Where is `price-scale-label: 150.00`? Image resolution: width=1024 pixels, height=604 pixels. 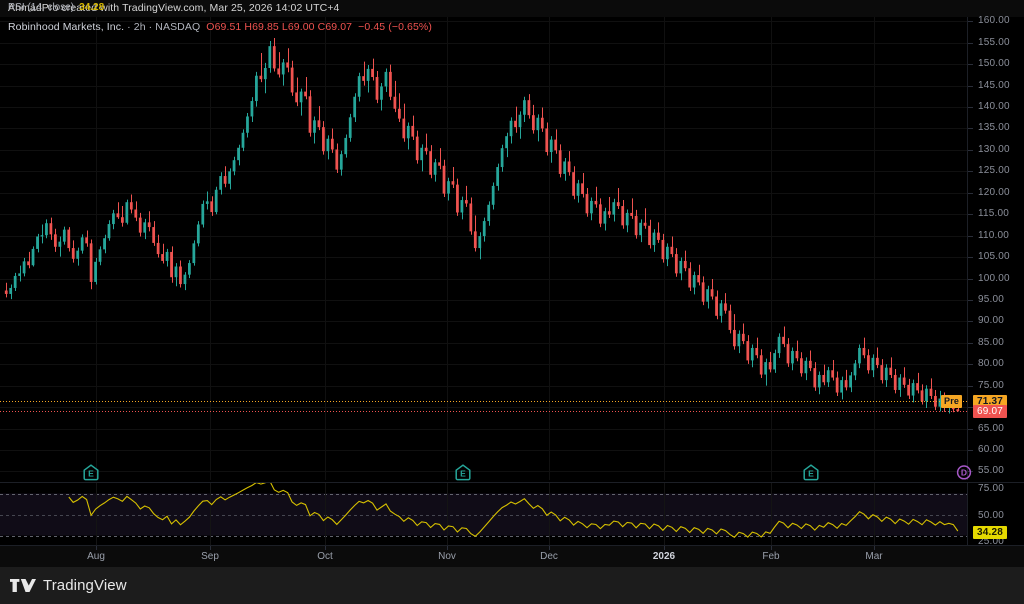 price-scale-label: 150.00 is located at coordinates (994, 64).